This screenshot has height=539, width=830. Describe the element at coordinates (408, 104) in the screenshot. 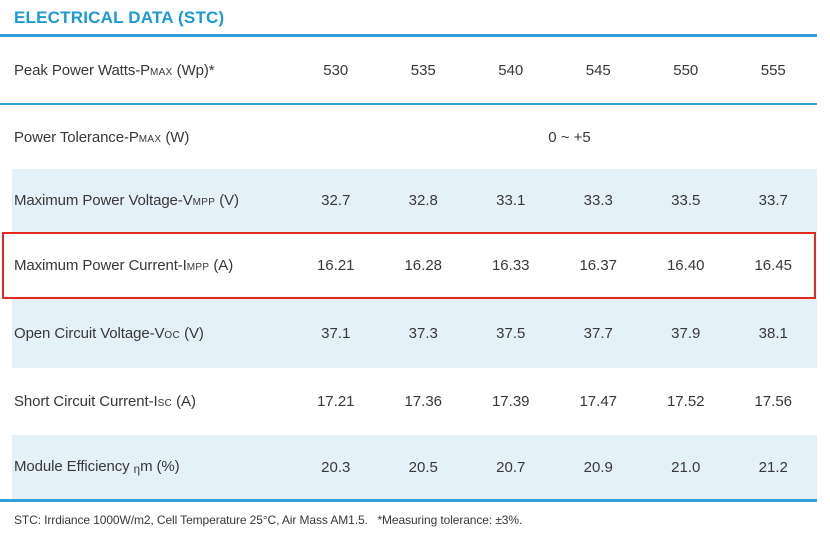

I see `row-separator-rule` at that location.